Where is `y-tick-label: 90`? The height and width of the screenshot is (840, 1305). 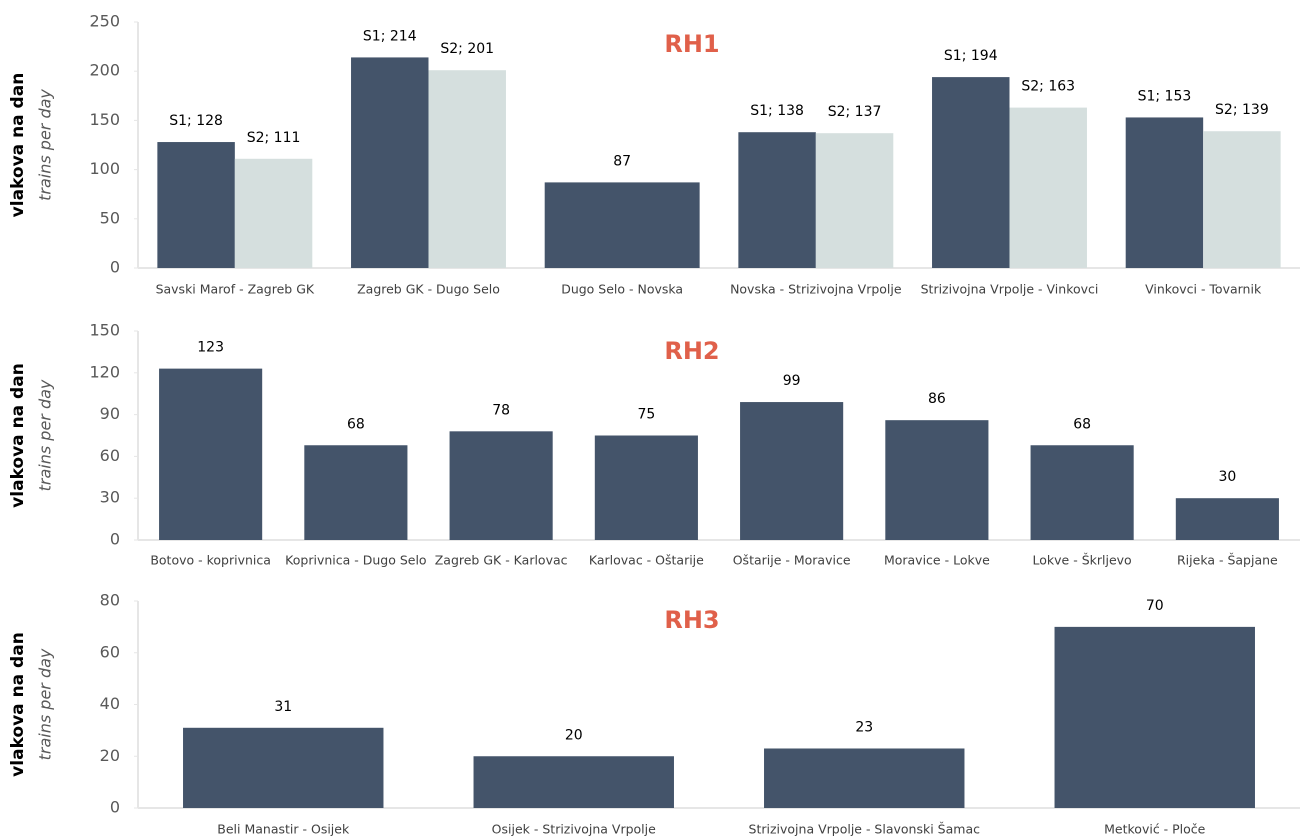 y-tick-label: 90 is located at coordinates (110, 413).